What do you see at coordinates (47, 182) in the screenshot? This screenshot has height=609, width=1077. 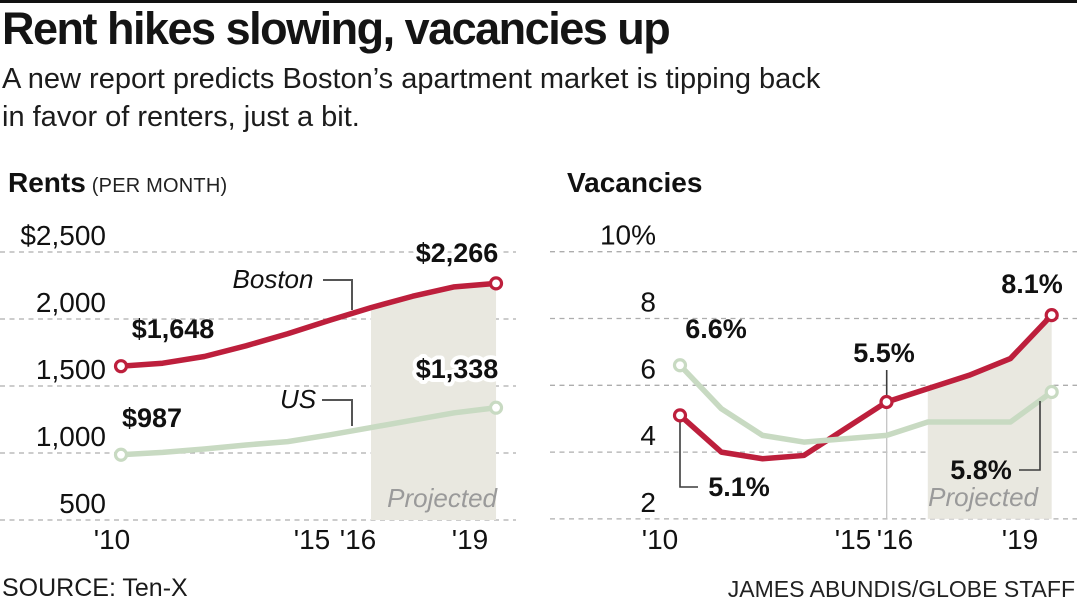 I see `rents-title-text: Rents` at bounding box center [47, 182].